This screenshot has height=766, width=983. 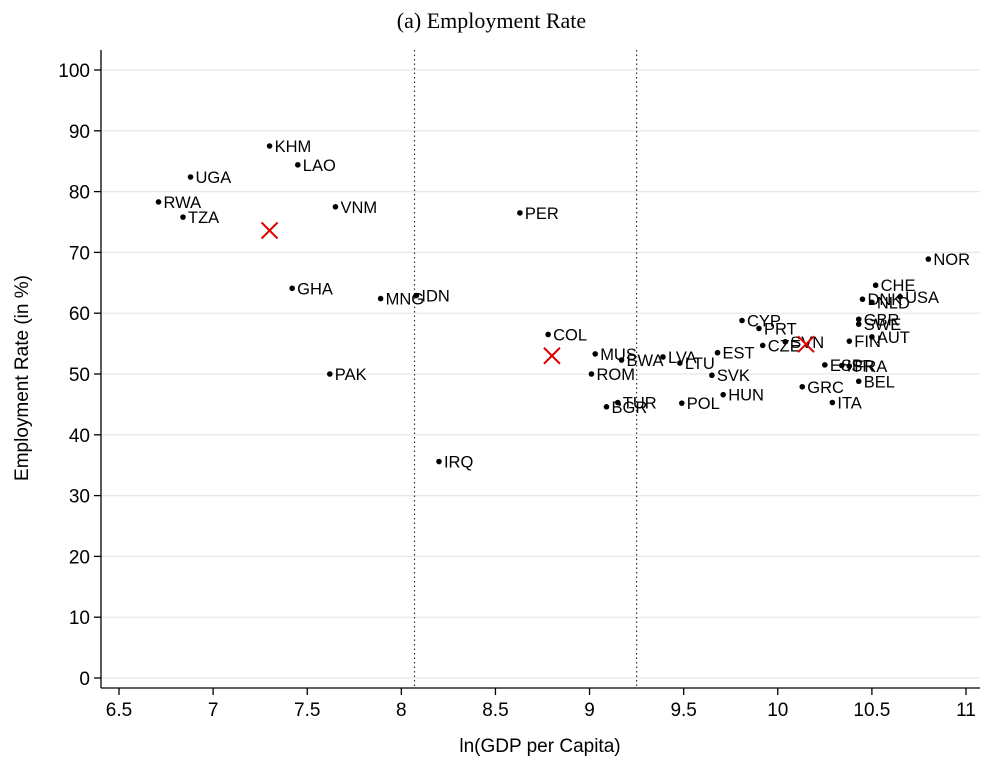 I want to click on data-point-usa: USA, so click(x=918, y=298).